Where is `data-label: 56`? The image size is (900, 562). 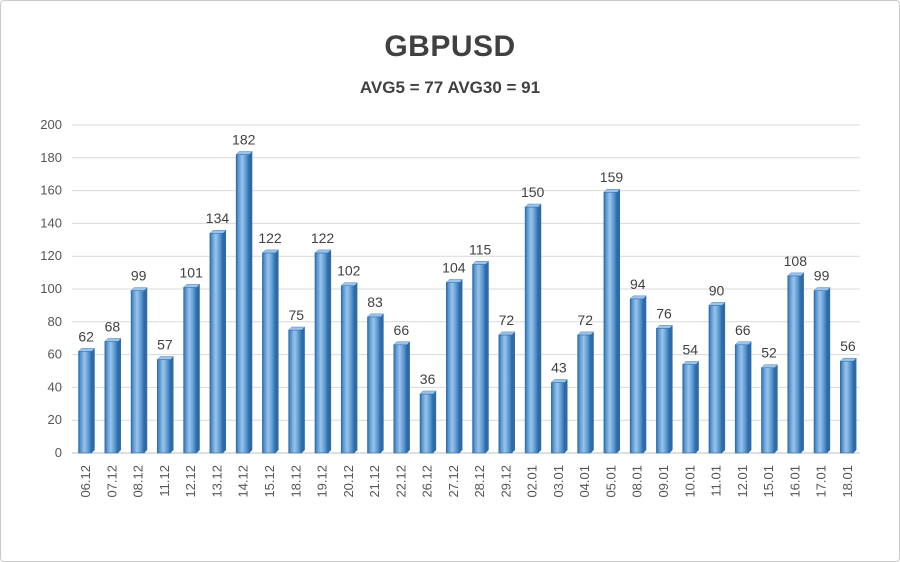
data-label: 56 is located at coordinates (848, 346).